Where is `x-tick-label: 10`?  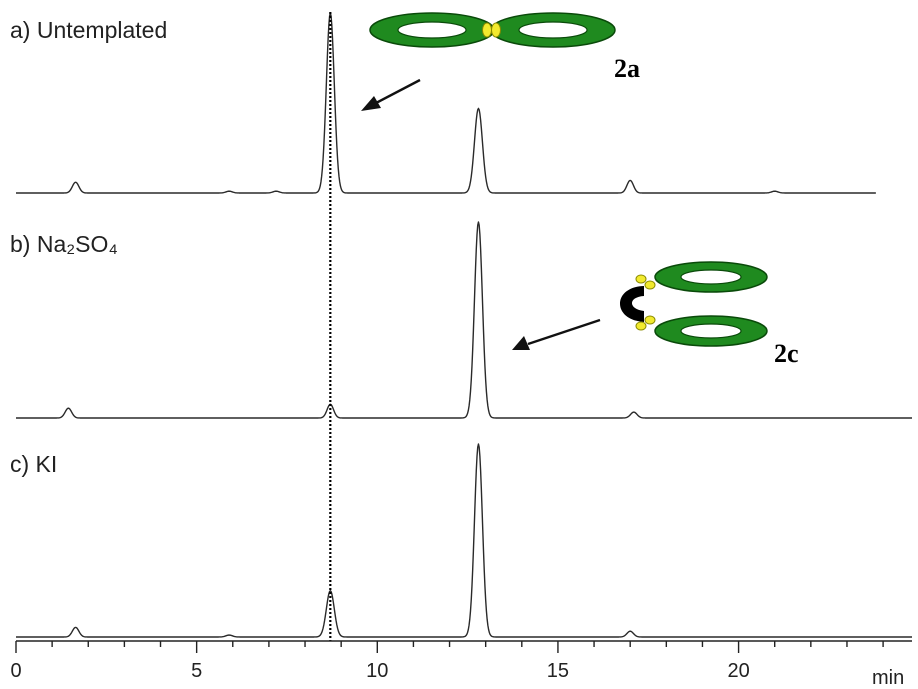 x-tick-label: 10 is located at coordinates (377, 671).